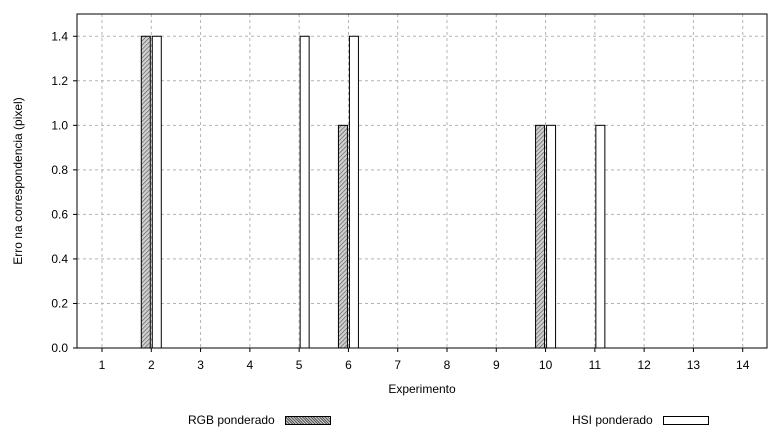 The height and width of the screenshot is (434, 768). What do you see at coordinates (595, 365) in the screenshot?
I see `x-tick-label: 11` at bounding box center [595, 365].